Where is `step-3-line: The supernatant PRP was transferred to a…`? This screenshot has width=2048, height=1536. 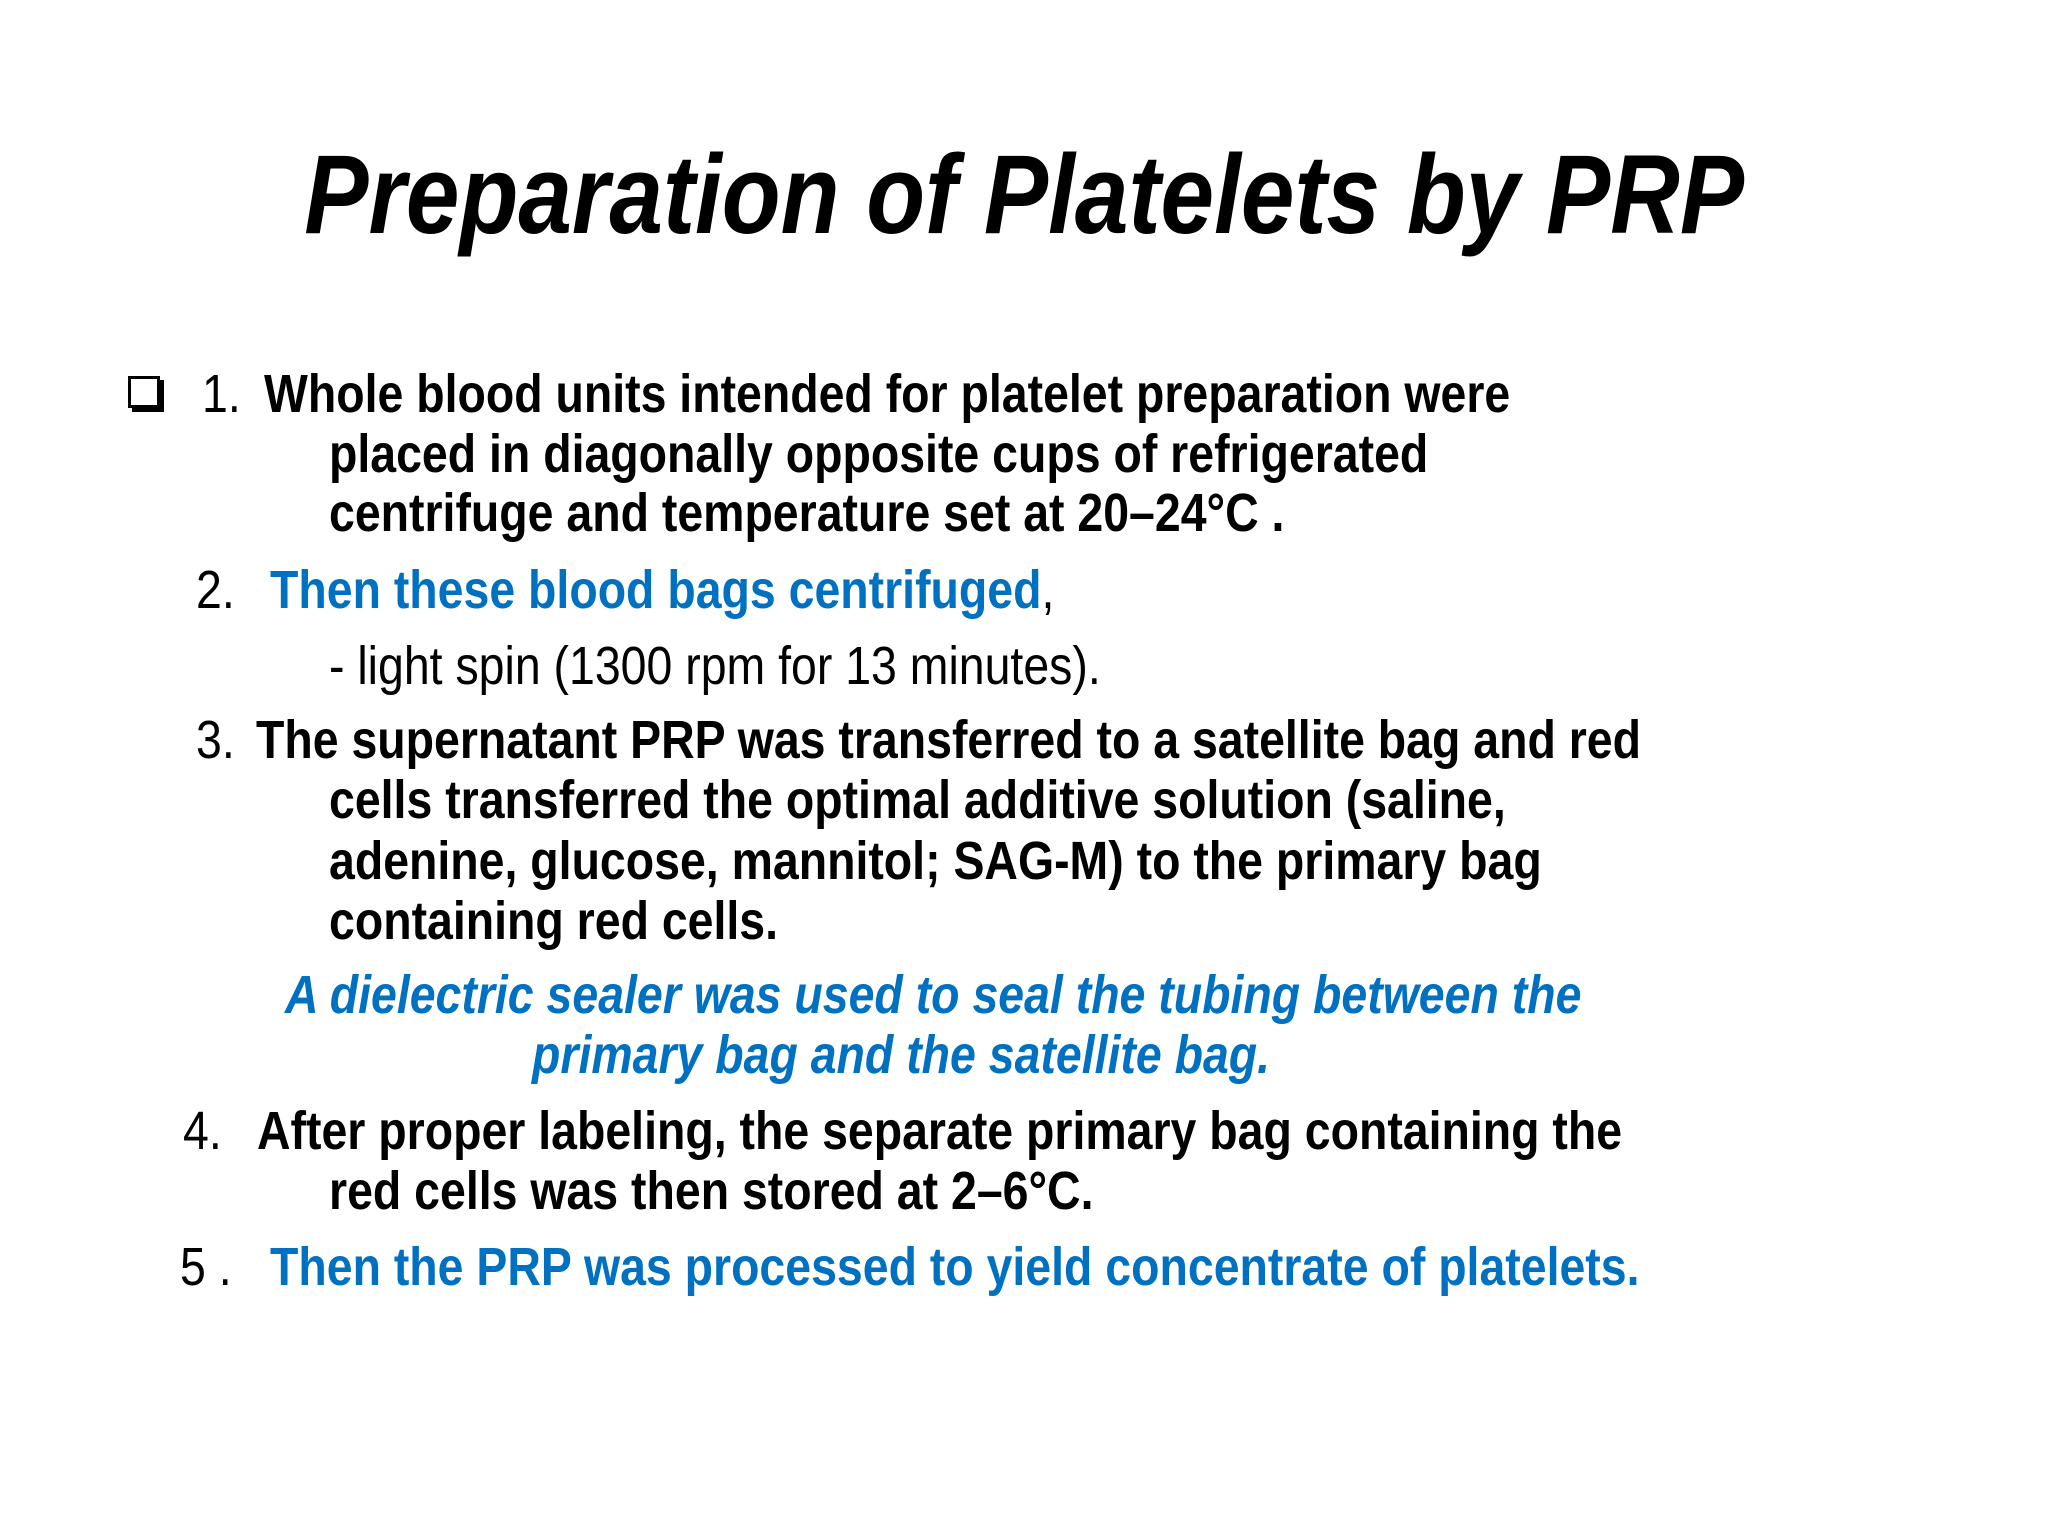
step-3-line: The supernatant PRP was transferred to a… is located at coordinates (949, 740).